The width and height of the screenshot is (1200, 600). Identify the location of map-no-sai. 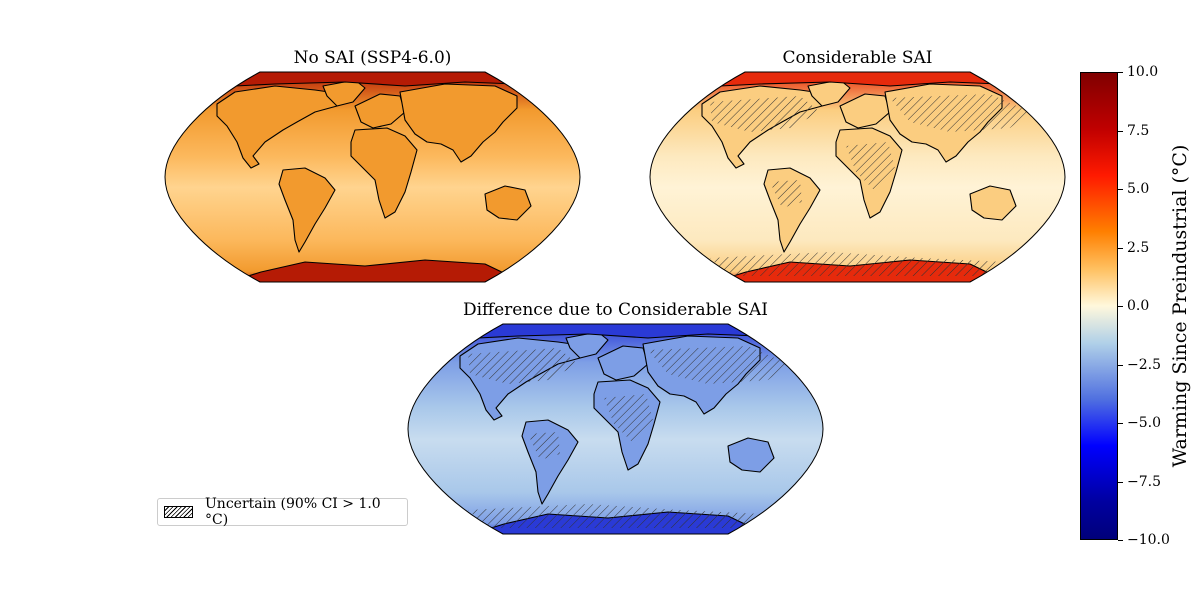
(372, 177).